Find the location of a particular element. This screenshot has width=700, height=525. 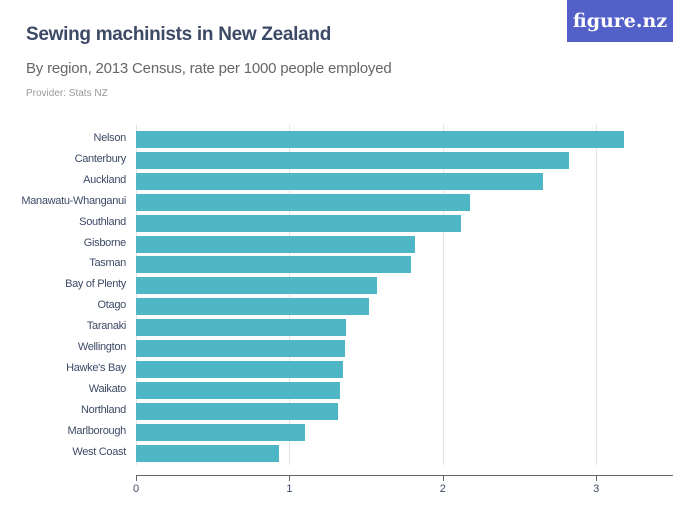

figure-nz-logo: figure.nz is located at coordinates (620, 21).